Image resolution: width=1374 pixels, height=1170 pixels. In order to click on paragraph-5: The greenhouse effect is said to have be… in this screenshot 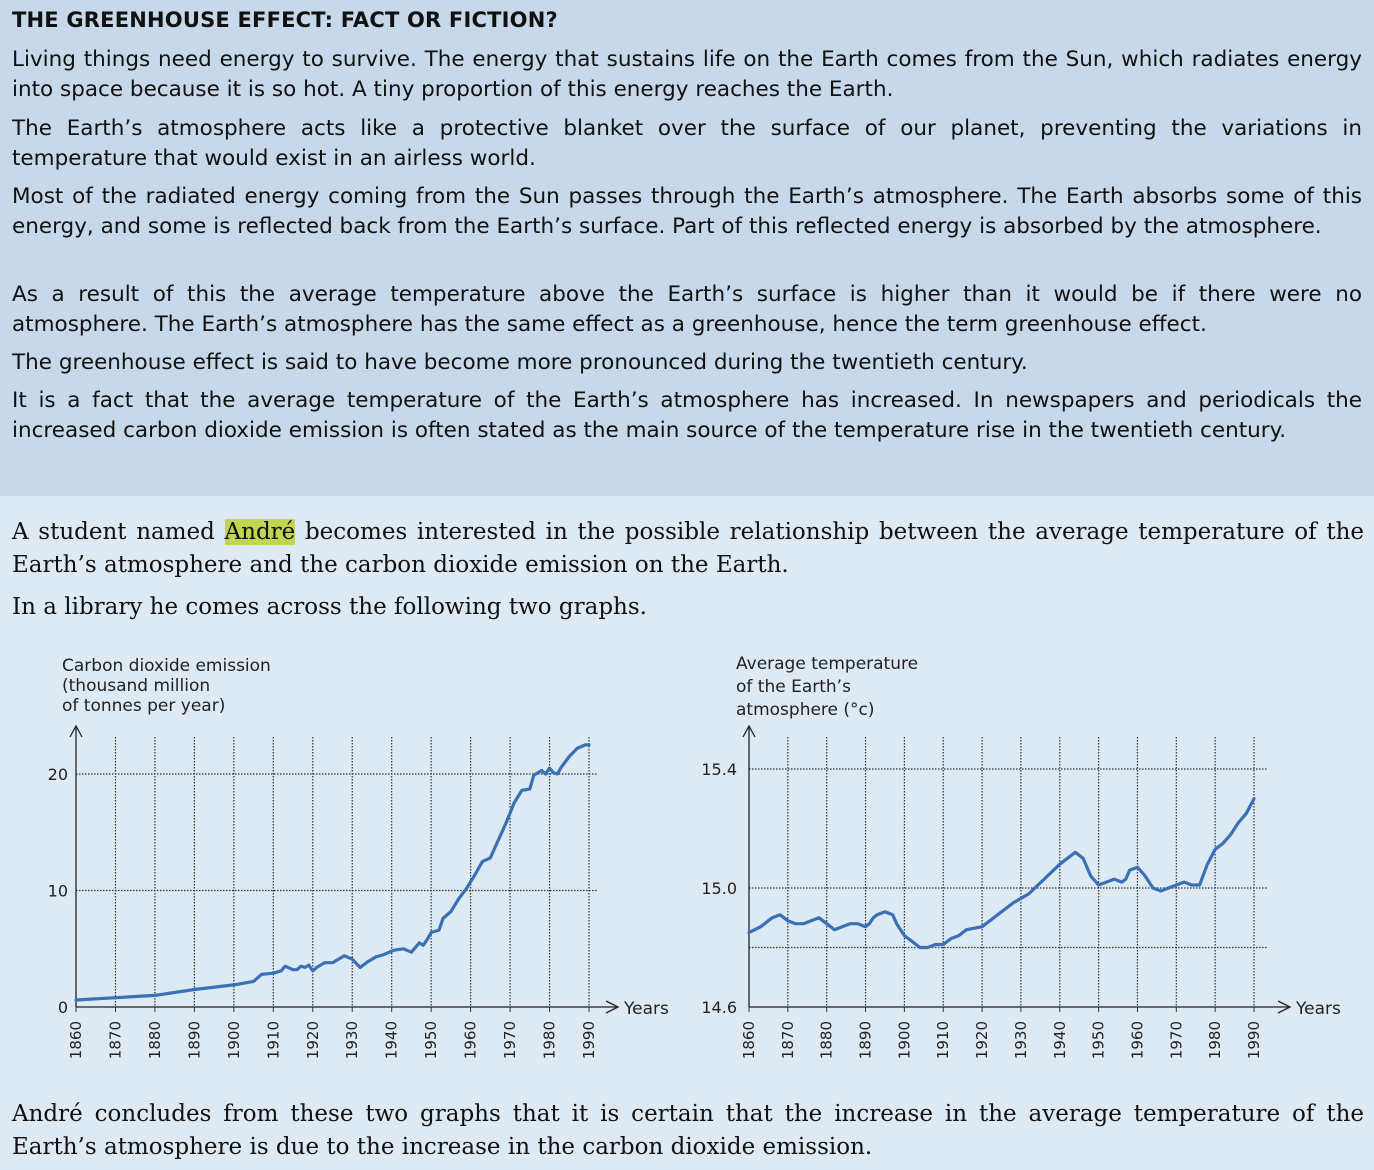, I will do `click(520, 362)`.